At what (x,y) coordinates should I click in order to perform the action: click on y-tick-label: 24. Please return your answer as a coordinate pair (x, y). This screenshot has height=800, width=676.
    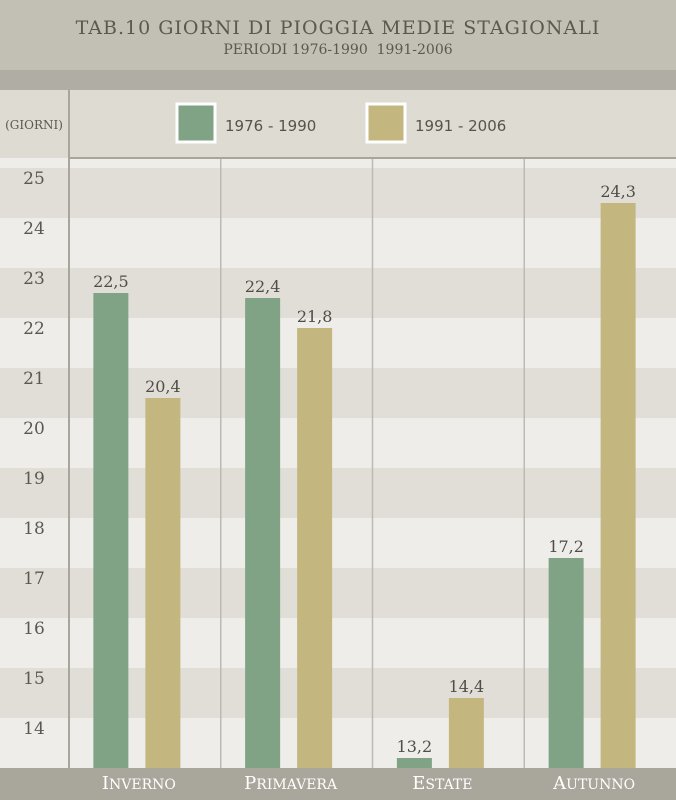
    Looking at the image, I should click on (34, 229).